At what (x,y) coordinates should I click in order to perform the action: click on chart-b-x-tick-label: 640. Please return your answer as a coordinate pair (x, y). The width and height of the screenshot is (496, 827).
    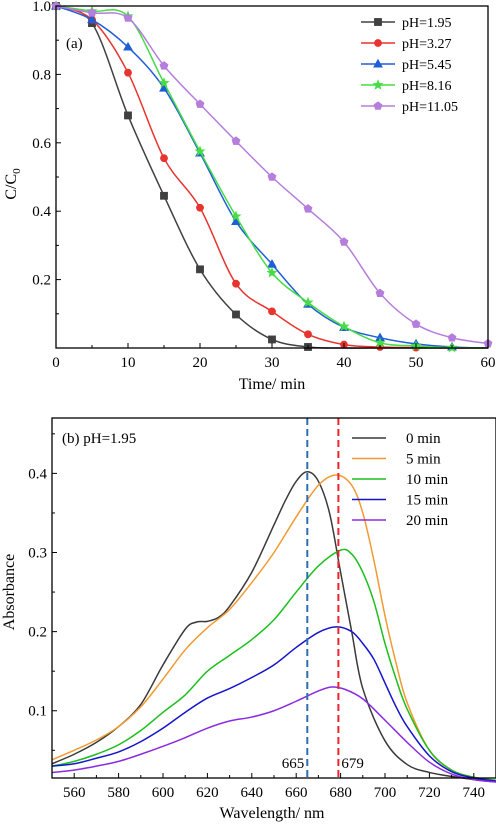
    Looking at the image, I should click on (252, 793).